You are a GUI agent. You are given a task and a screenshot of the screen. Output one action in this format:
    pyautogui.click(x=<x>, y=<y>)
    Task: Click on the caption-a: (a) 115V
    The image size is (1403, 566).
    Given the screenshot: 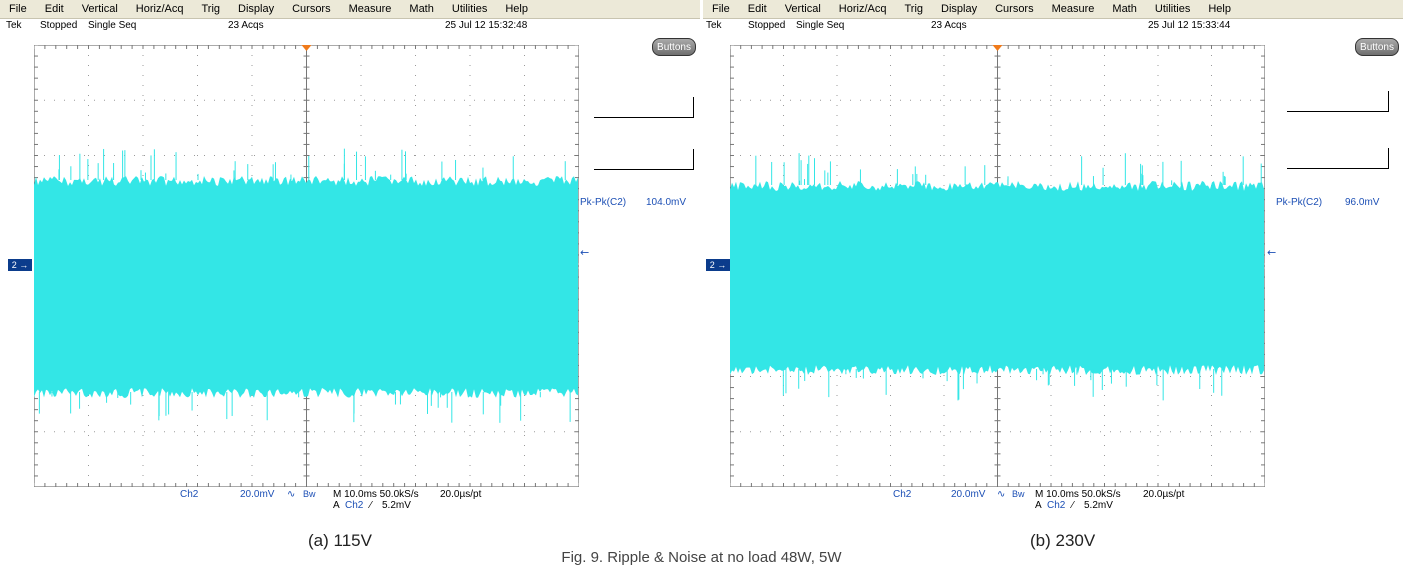 What is the action you would take?
    pyautogui.click(x=340, y=540)
    